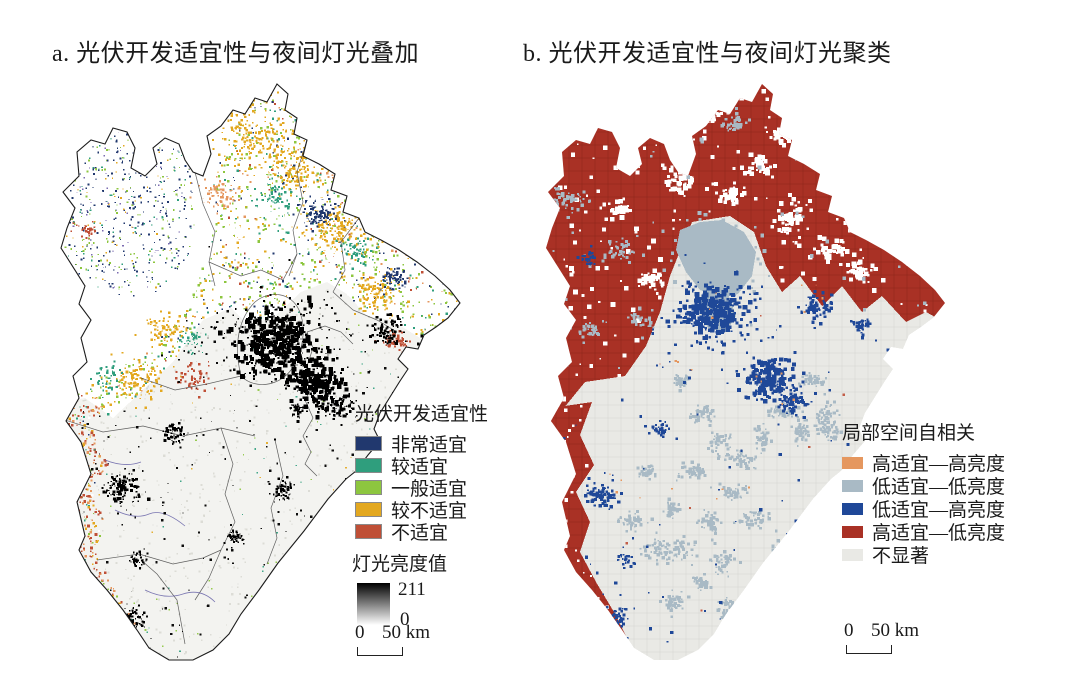 The width and height of the screenshot is (1065, 673). Describe the element at coordinates (420, 467) in the screenshot. I see `legend-label: 较适宜` at that location.